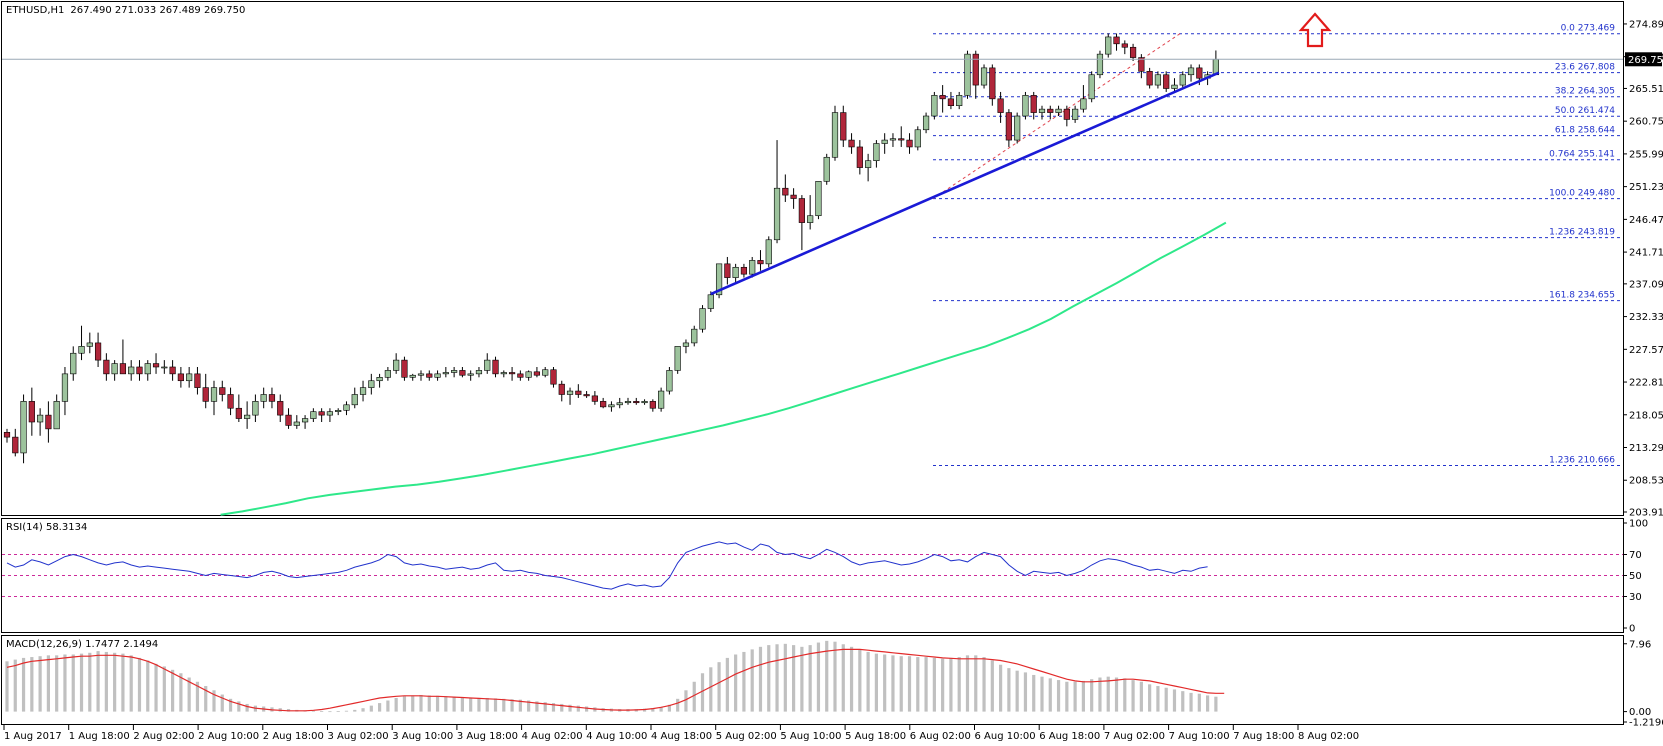 The width and height of the screenshot is (1663, 746). What do you see at coordinates (1644, 59) in the screenshot?
I see `current-price-tag: 269.750` at bounding box center [1644, 59].